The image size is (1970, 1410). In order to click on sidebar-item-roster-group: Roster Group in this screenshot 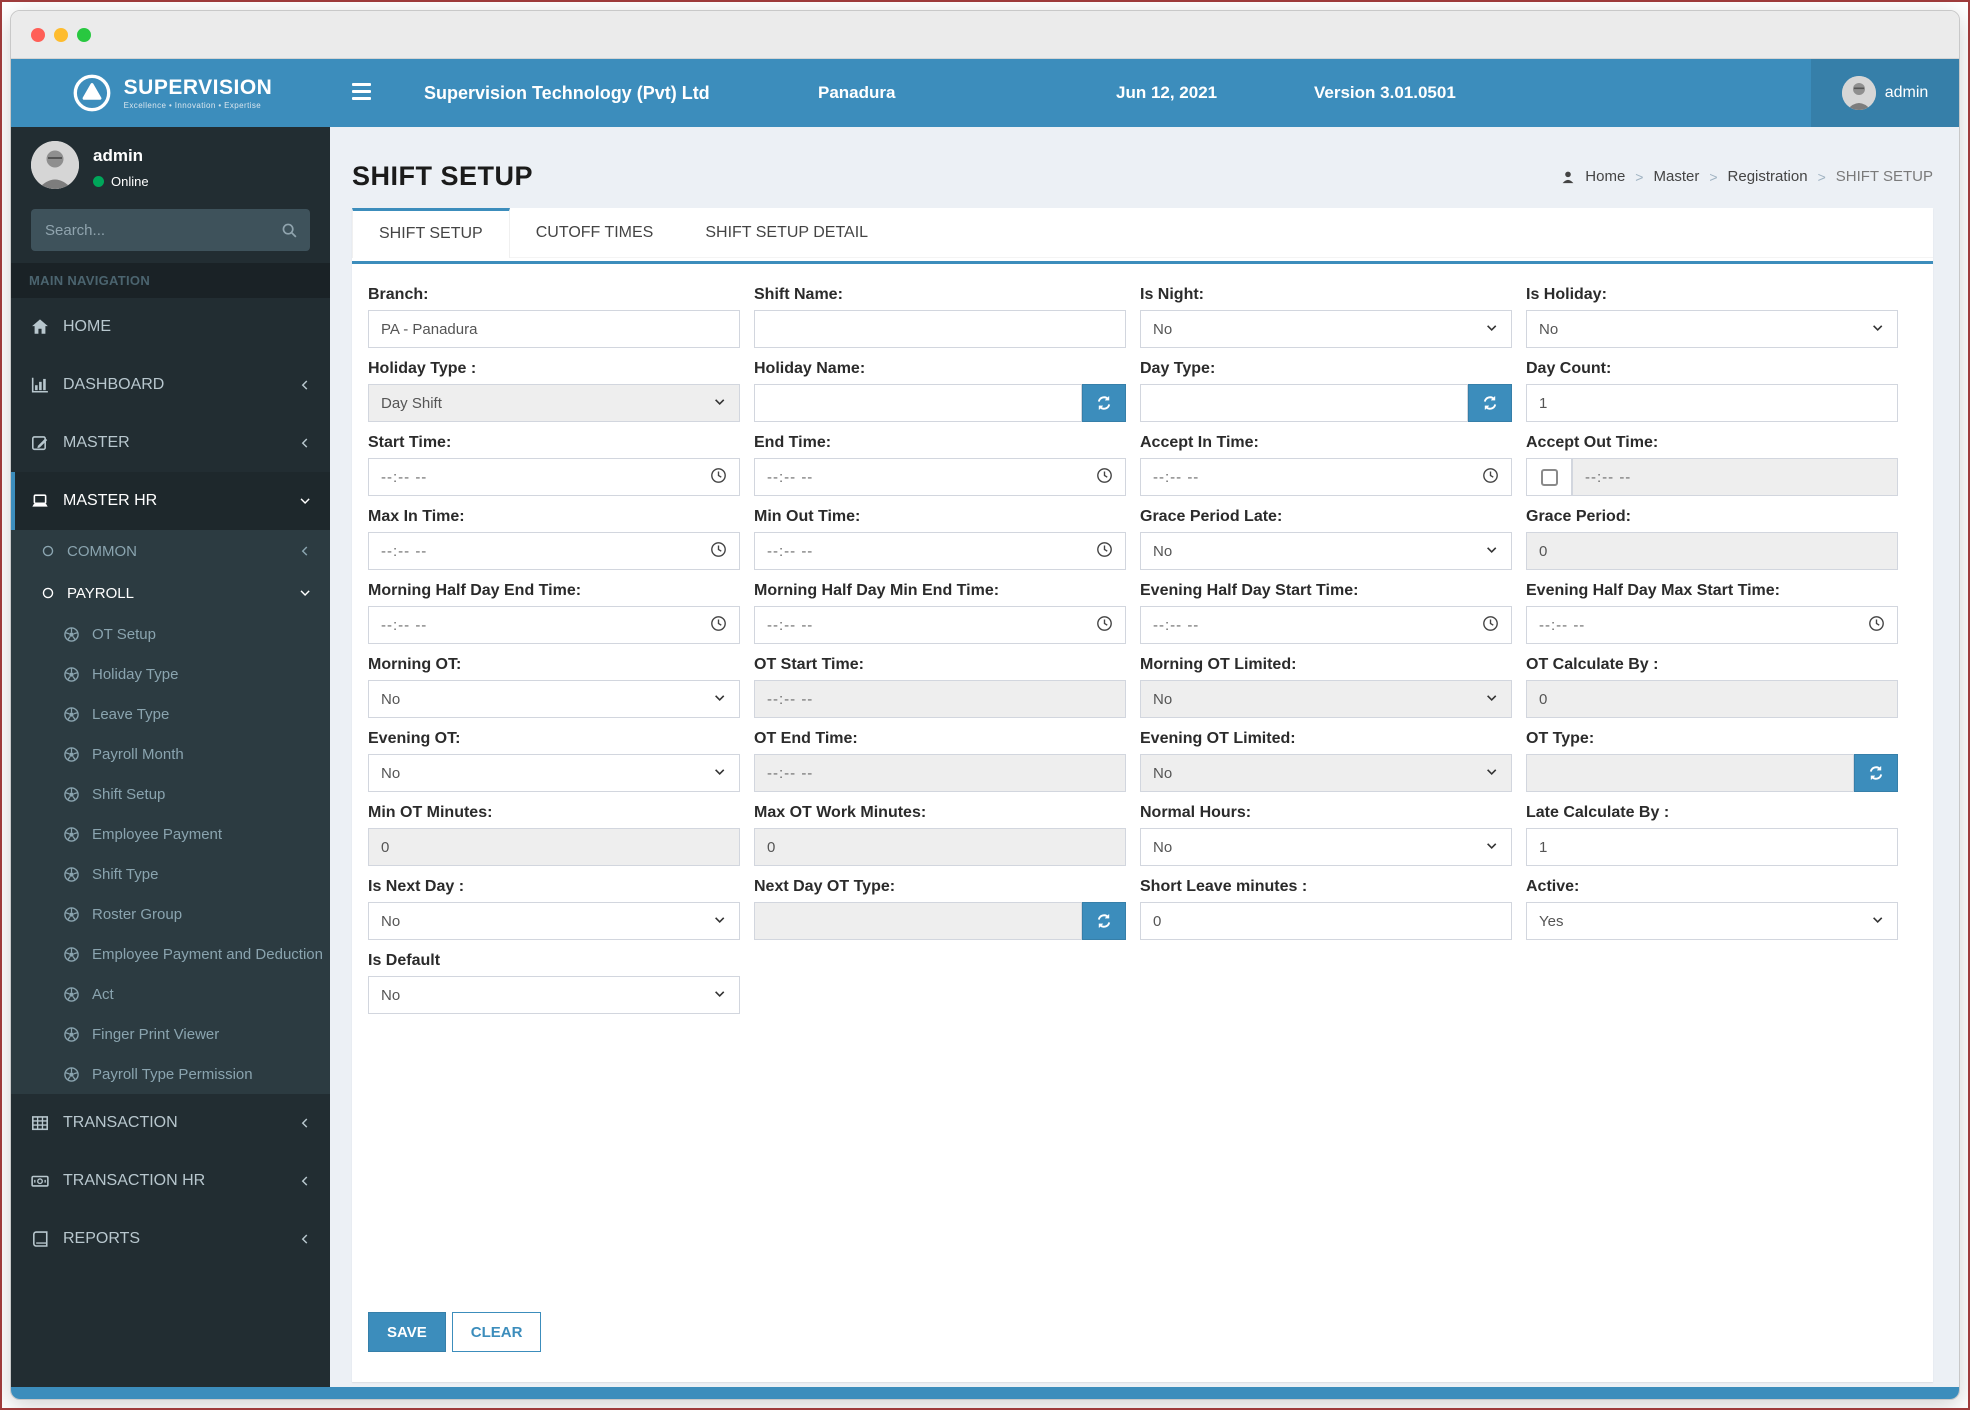, I will do `click(170, 914)`.